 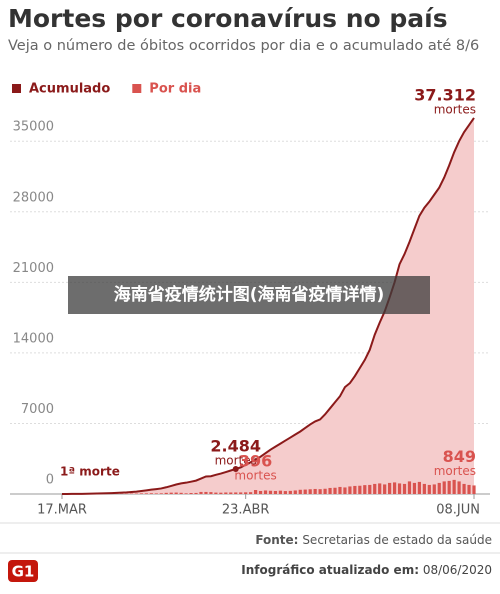 I want to click on legend-label: Por dia, so click(x=175, y=89).